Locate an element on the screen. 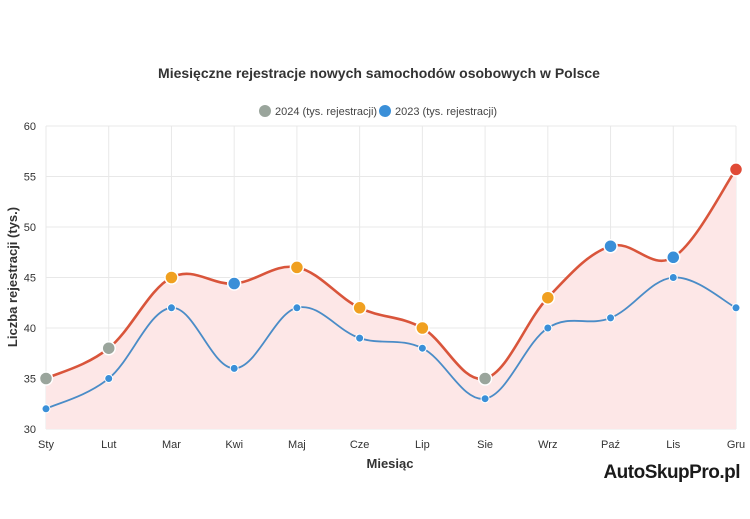  point-2024-Lut is located at coordinates (108, 348).